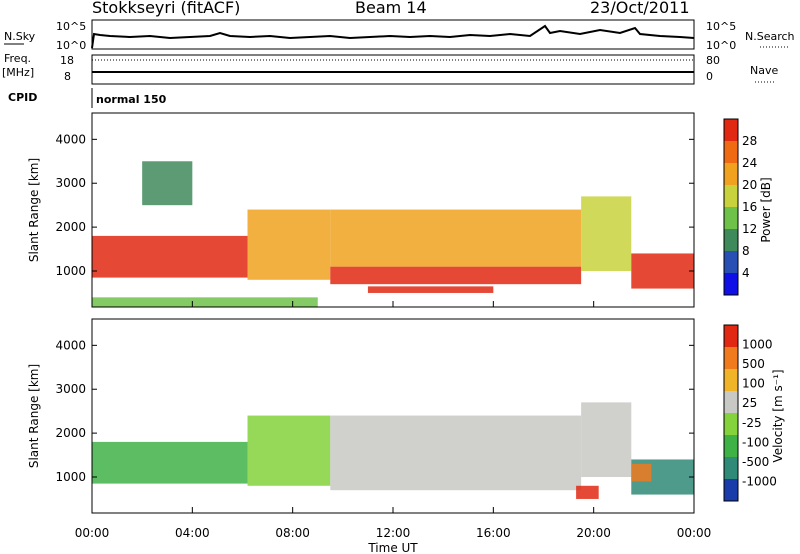 This screenshot has height=554, width=800. What do you see at coordinates (755, 442) in the screenshot?
I see `velocity-colorbar-tick: -100` at bounding box center [755, 442].